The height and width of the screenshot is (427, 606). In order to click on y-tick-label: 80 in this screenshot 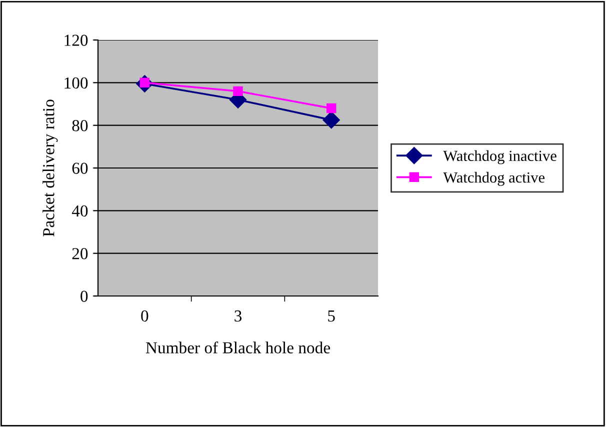, I will do `click(80, 126)`.